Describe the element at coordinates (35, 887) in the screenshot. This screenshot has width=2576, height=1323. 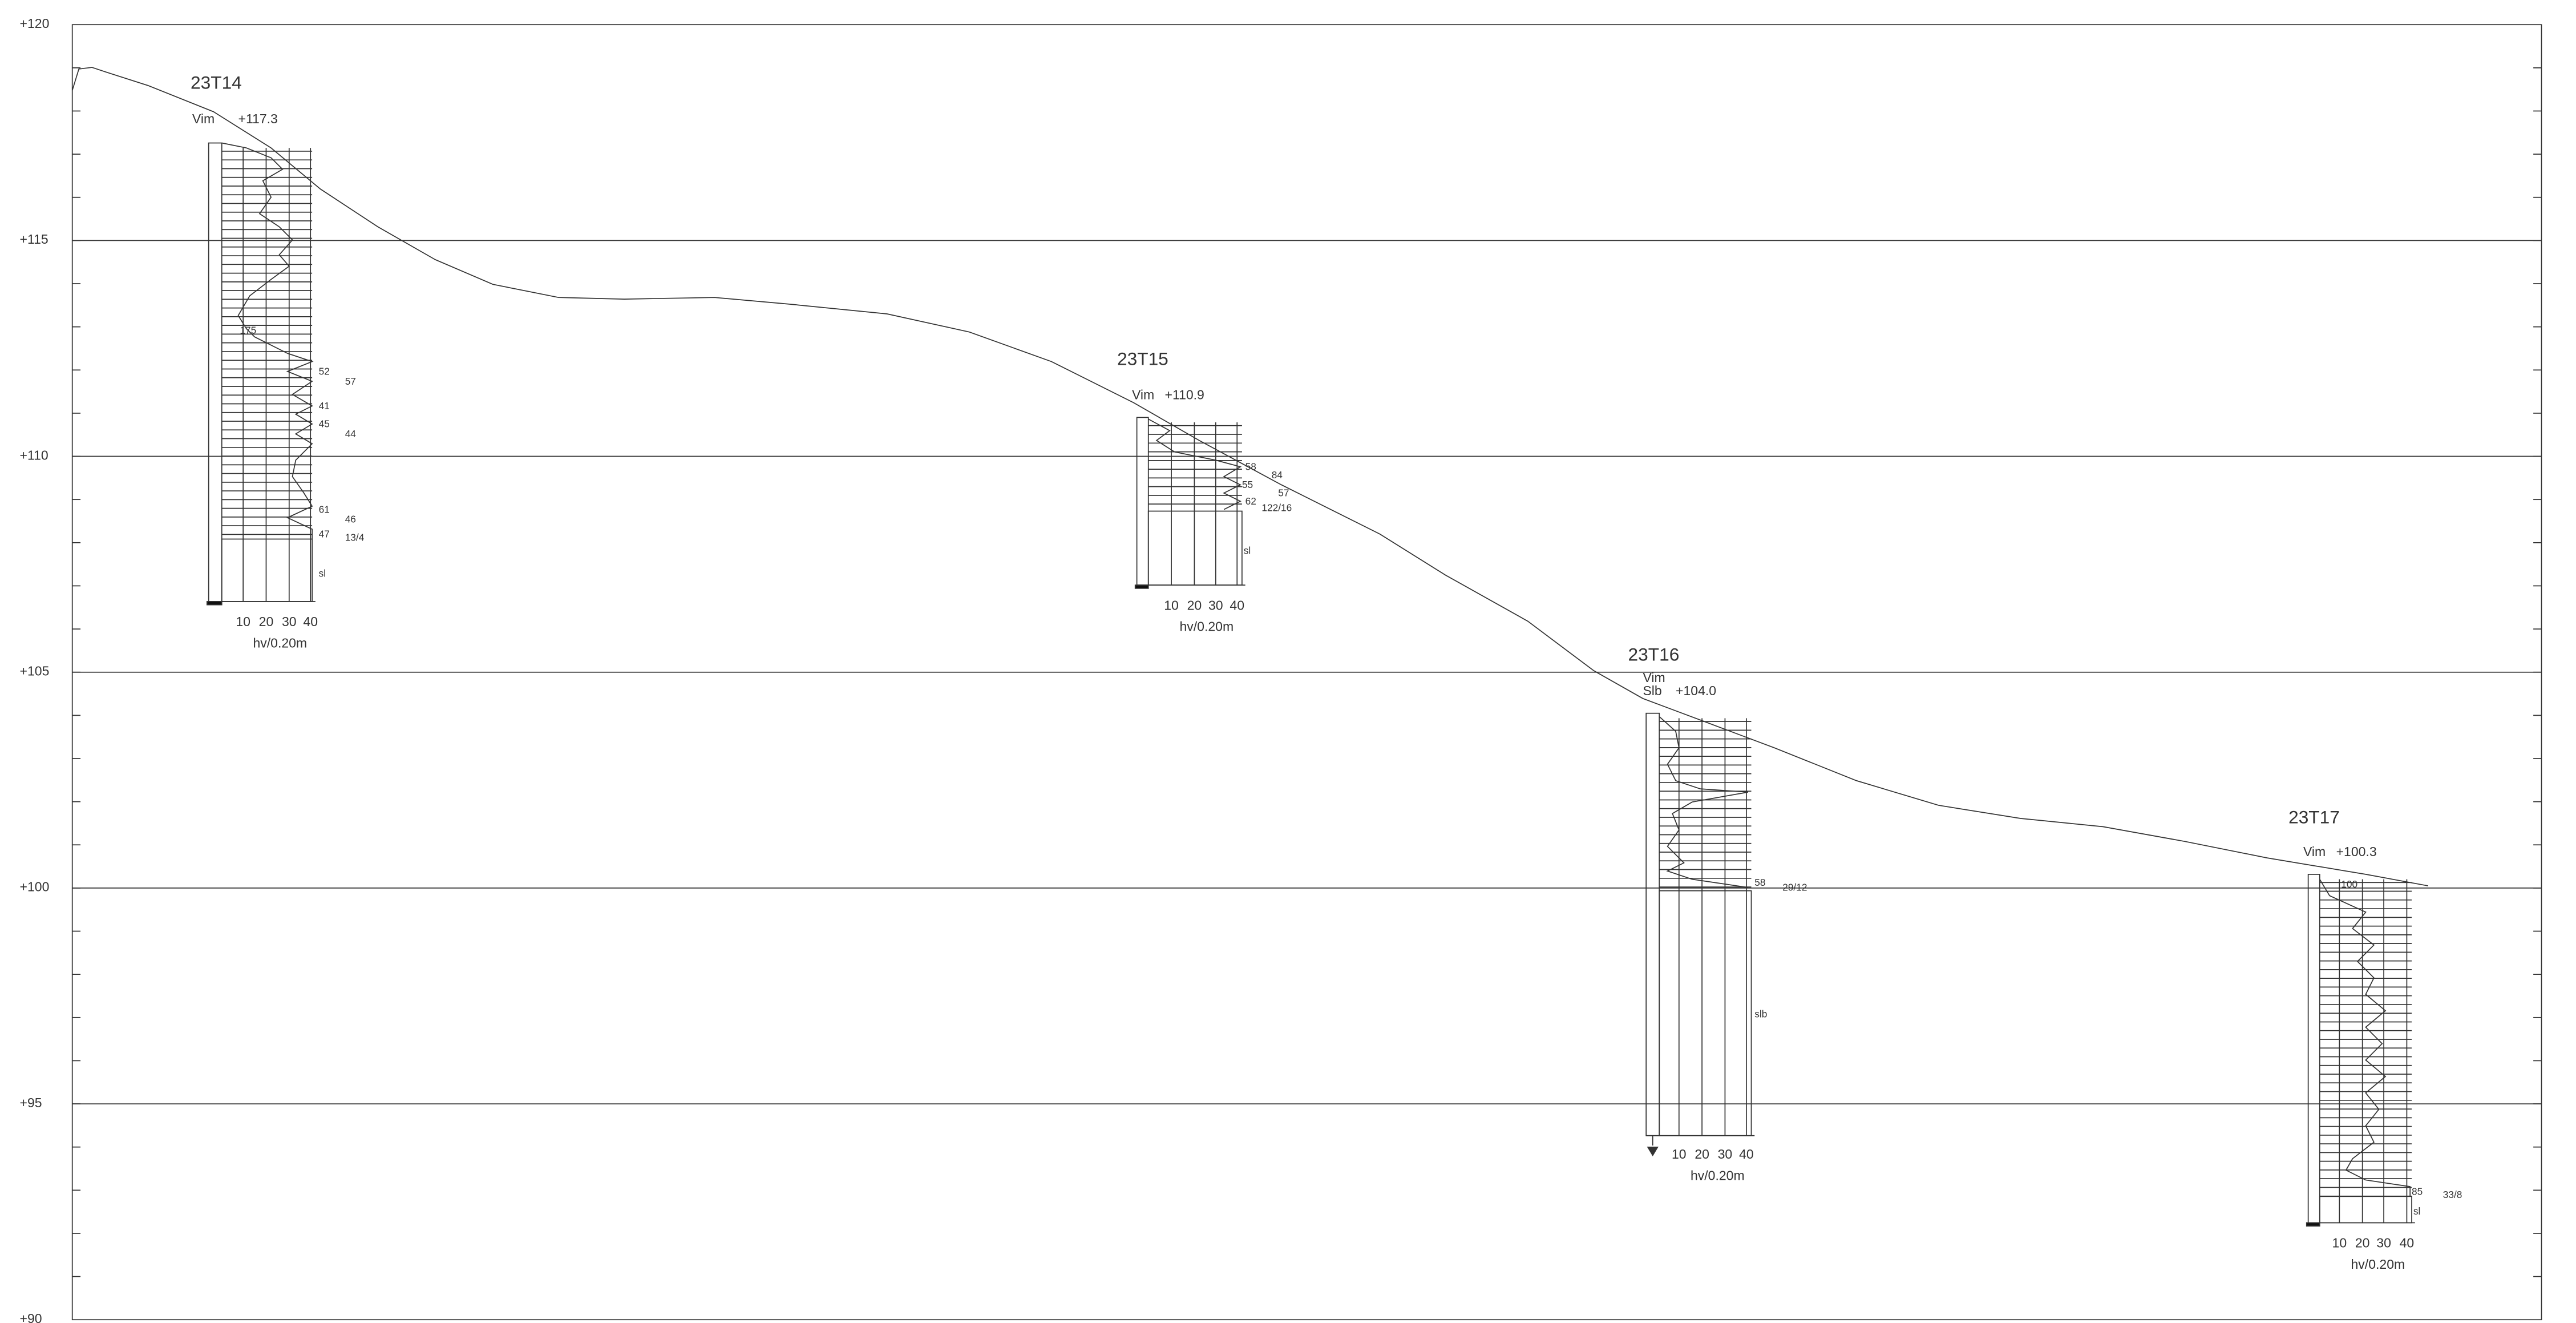
I see `elevation-label: +100` at that location.